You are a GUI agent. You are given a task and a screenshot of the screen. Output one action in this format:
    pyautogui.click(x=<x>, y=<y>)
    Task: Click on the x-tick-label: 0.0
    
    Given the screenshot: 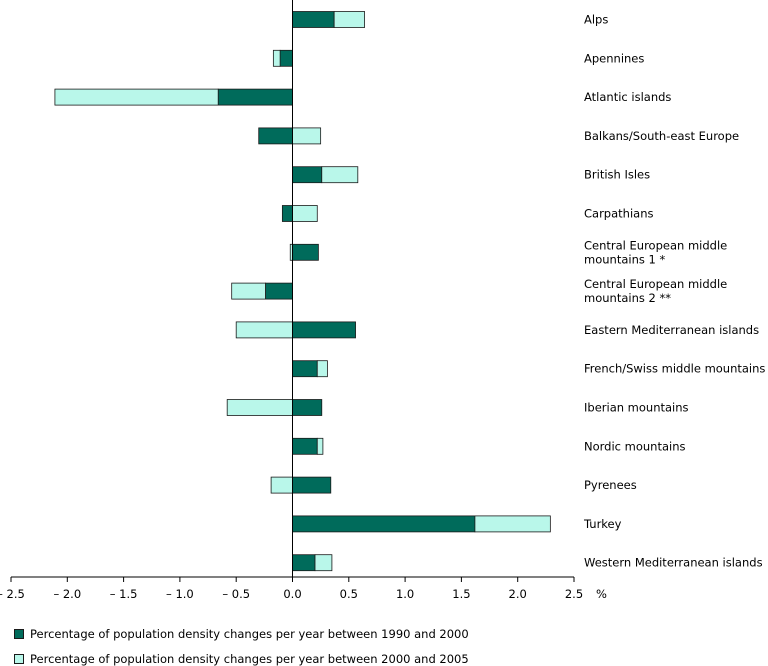 What is the action you would take?
    pyautogui.click(x=292, y=594)
    